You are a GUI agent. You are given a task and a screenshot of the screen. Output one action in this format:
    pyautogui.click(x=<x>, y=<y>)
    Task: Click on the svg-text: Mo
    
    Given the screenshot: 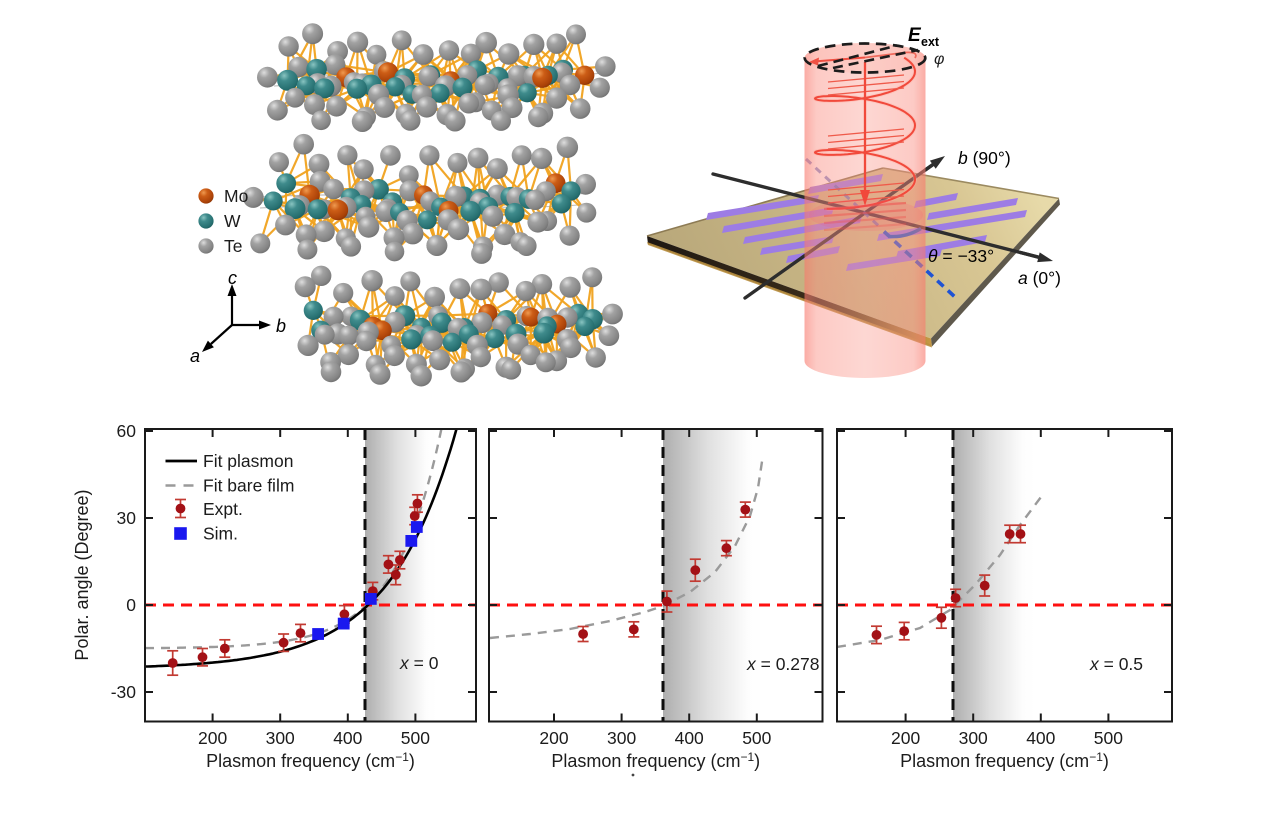 What is the action you would take?
    pyautogui.click(x=236, y=196)
    